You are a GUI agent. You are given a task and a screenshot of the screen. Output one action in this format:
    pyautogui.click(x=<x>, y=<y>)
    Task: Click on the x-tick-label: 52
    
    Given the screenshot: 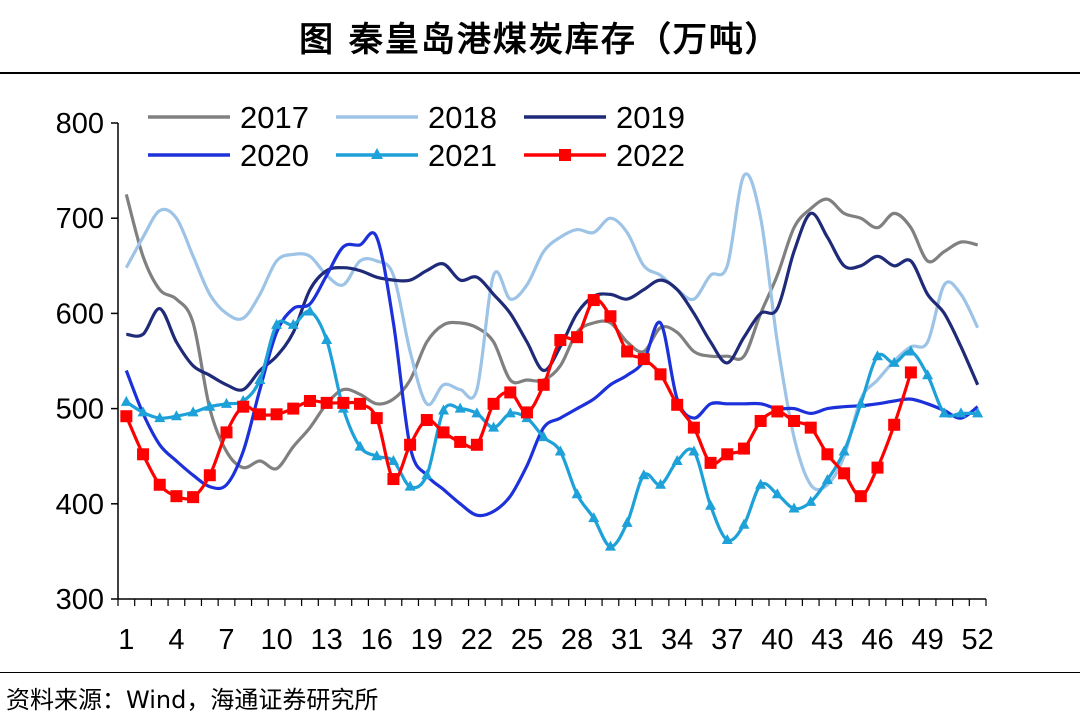 What is the action you would take?
    pyautogui.click(x=978, y=640)
    